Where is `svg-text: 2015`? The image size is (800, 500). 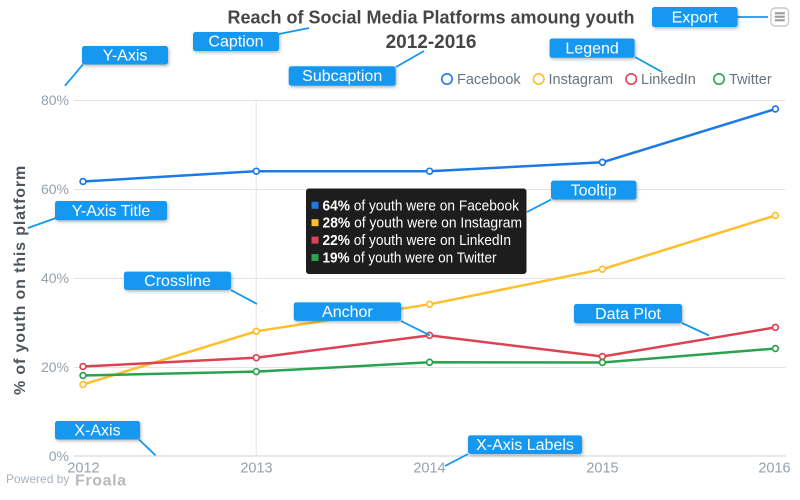 svg-text: 2015 is located at coordinates (602, 469).